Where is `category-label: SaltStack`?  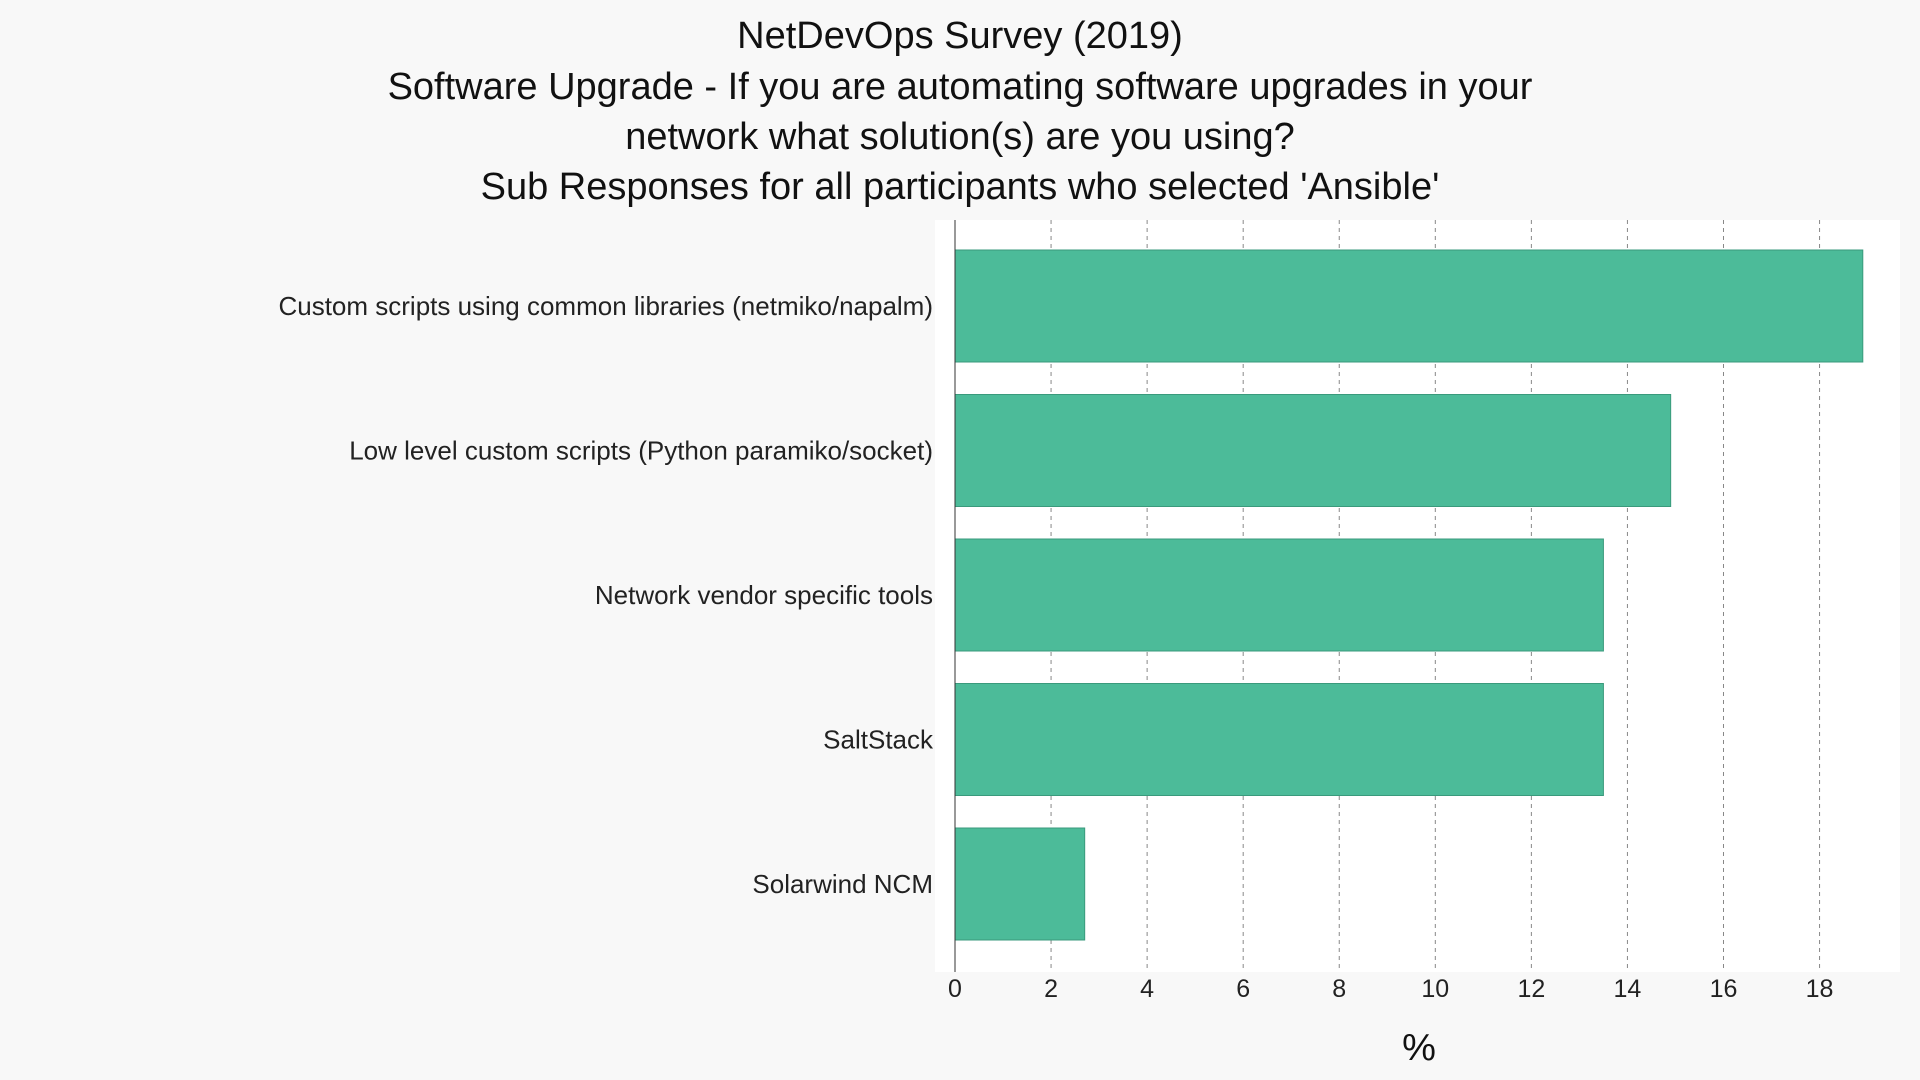
category-label: SaltStack is located at coordinates (878, 740).